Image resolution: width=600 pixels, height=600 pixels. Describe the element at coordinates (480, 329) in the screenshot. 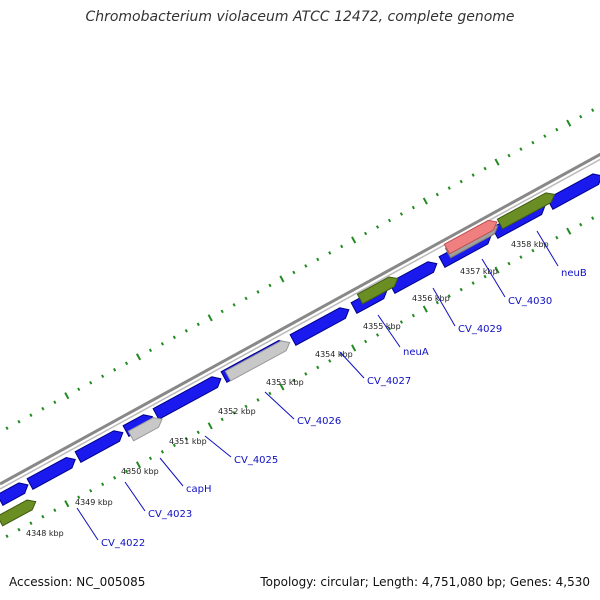

I see `gene-label: CV_4029` at that location.